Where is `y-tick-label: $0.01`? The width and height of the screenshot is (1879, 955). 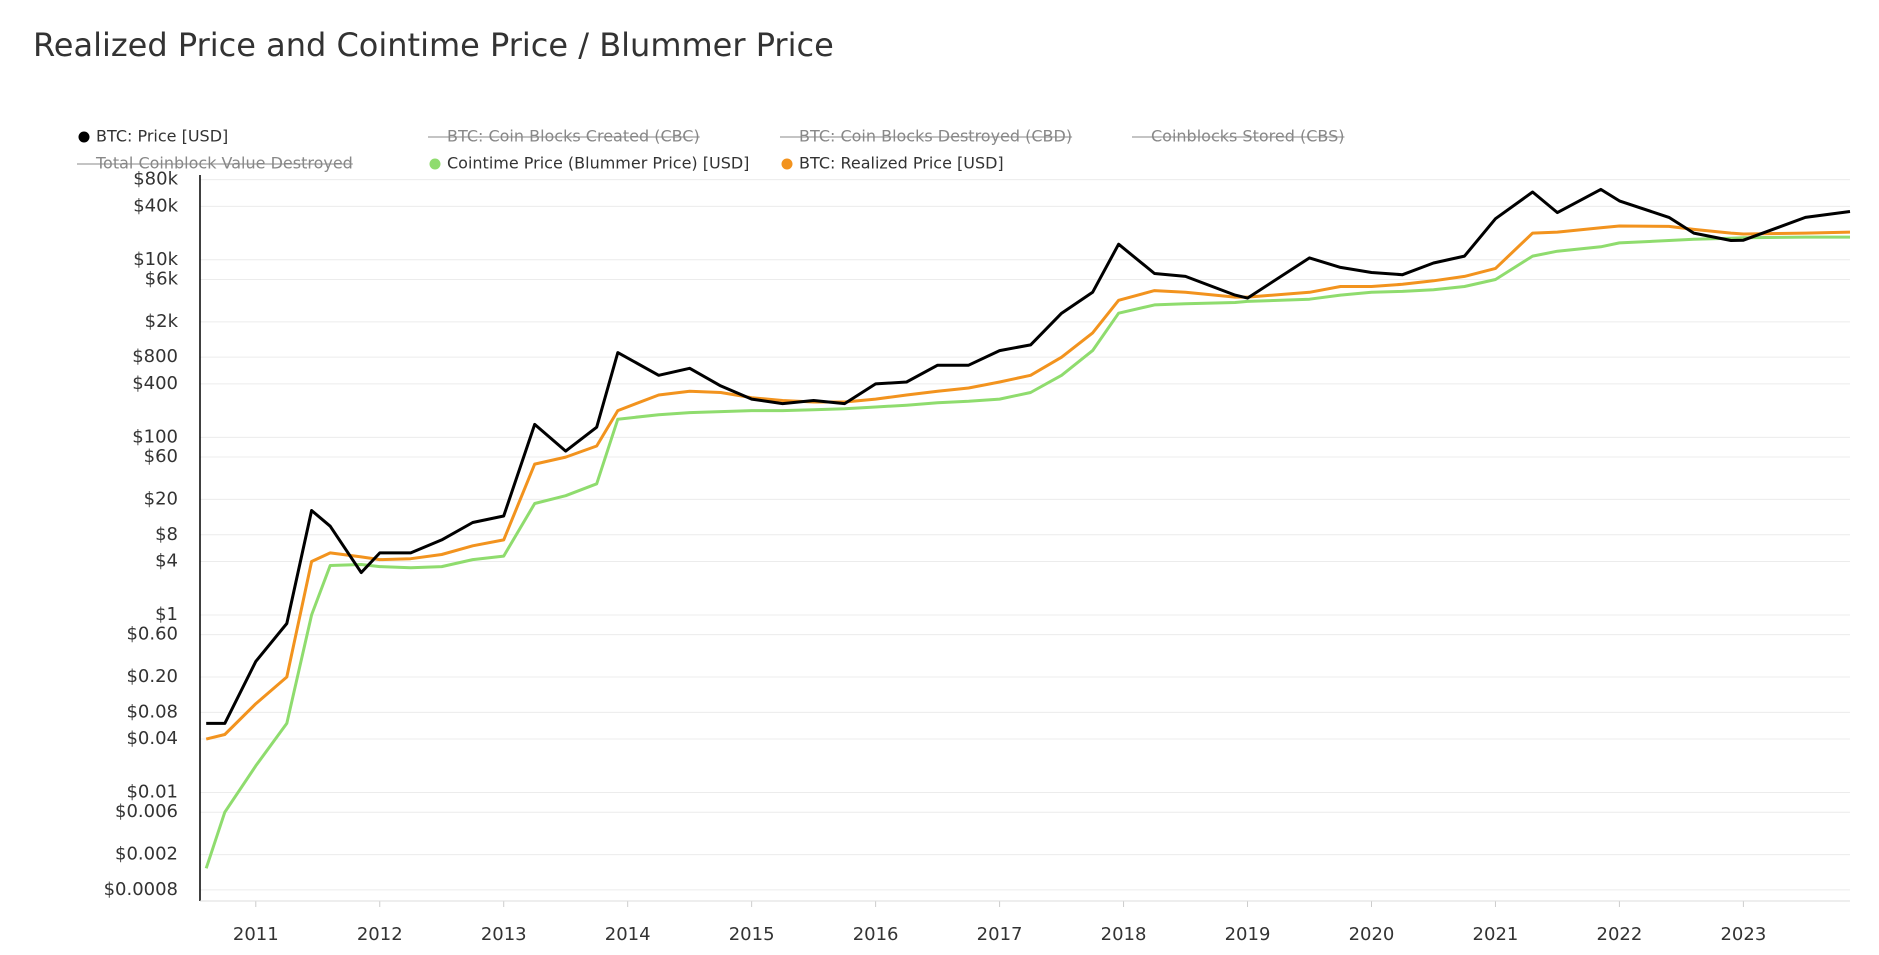 y-tick-label: $0.01 is located at coordinates (152, 792).